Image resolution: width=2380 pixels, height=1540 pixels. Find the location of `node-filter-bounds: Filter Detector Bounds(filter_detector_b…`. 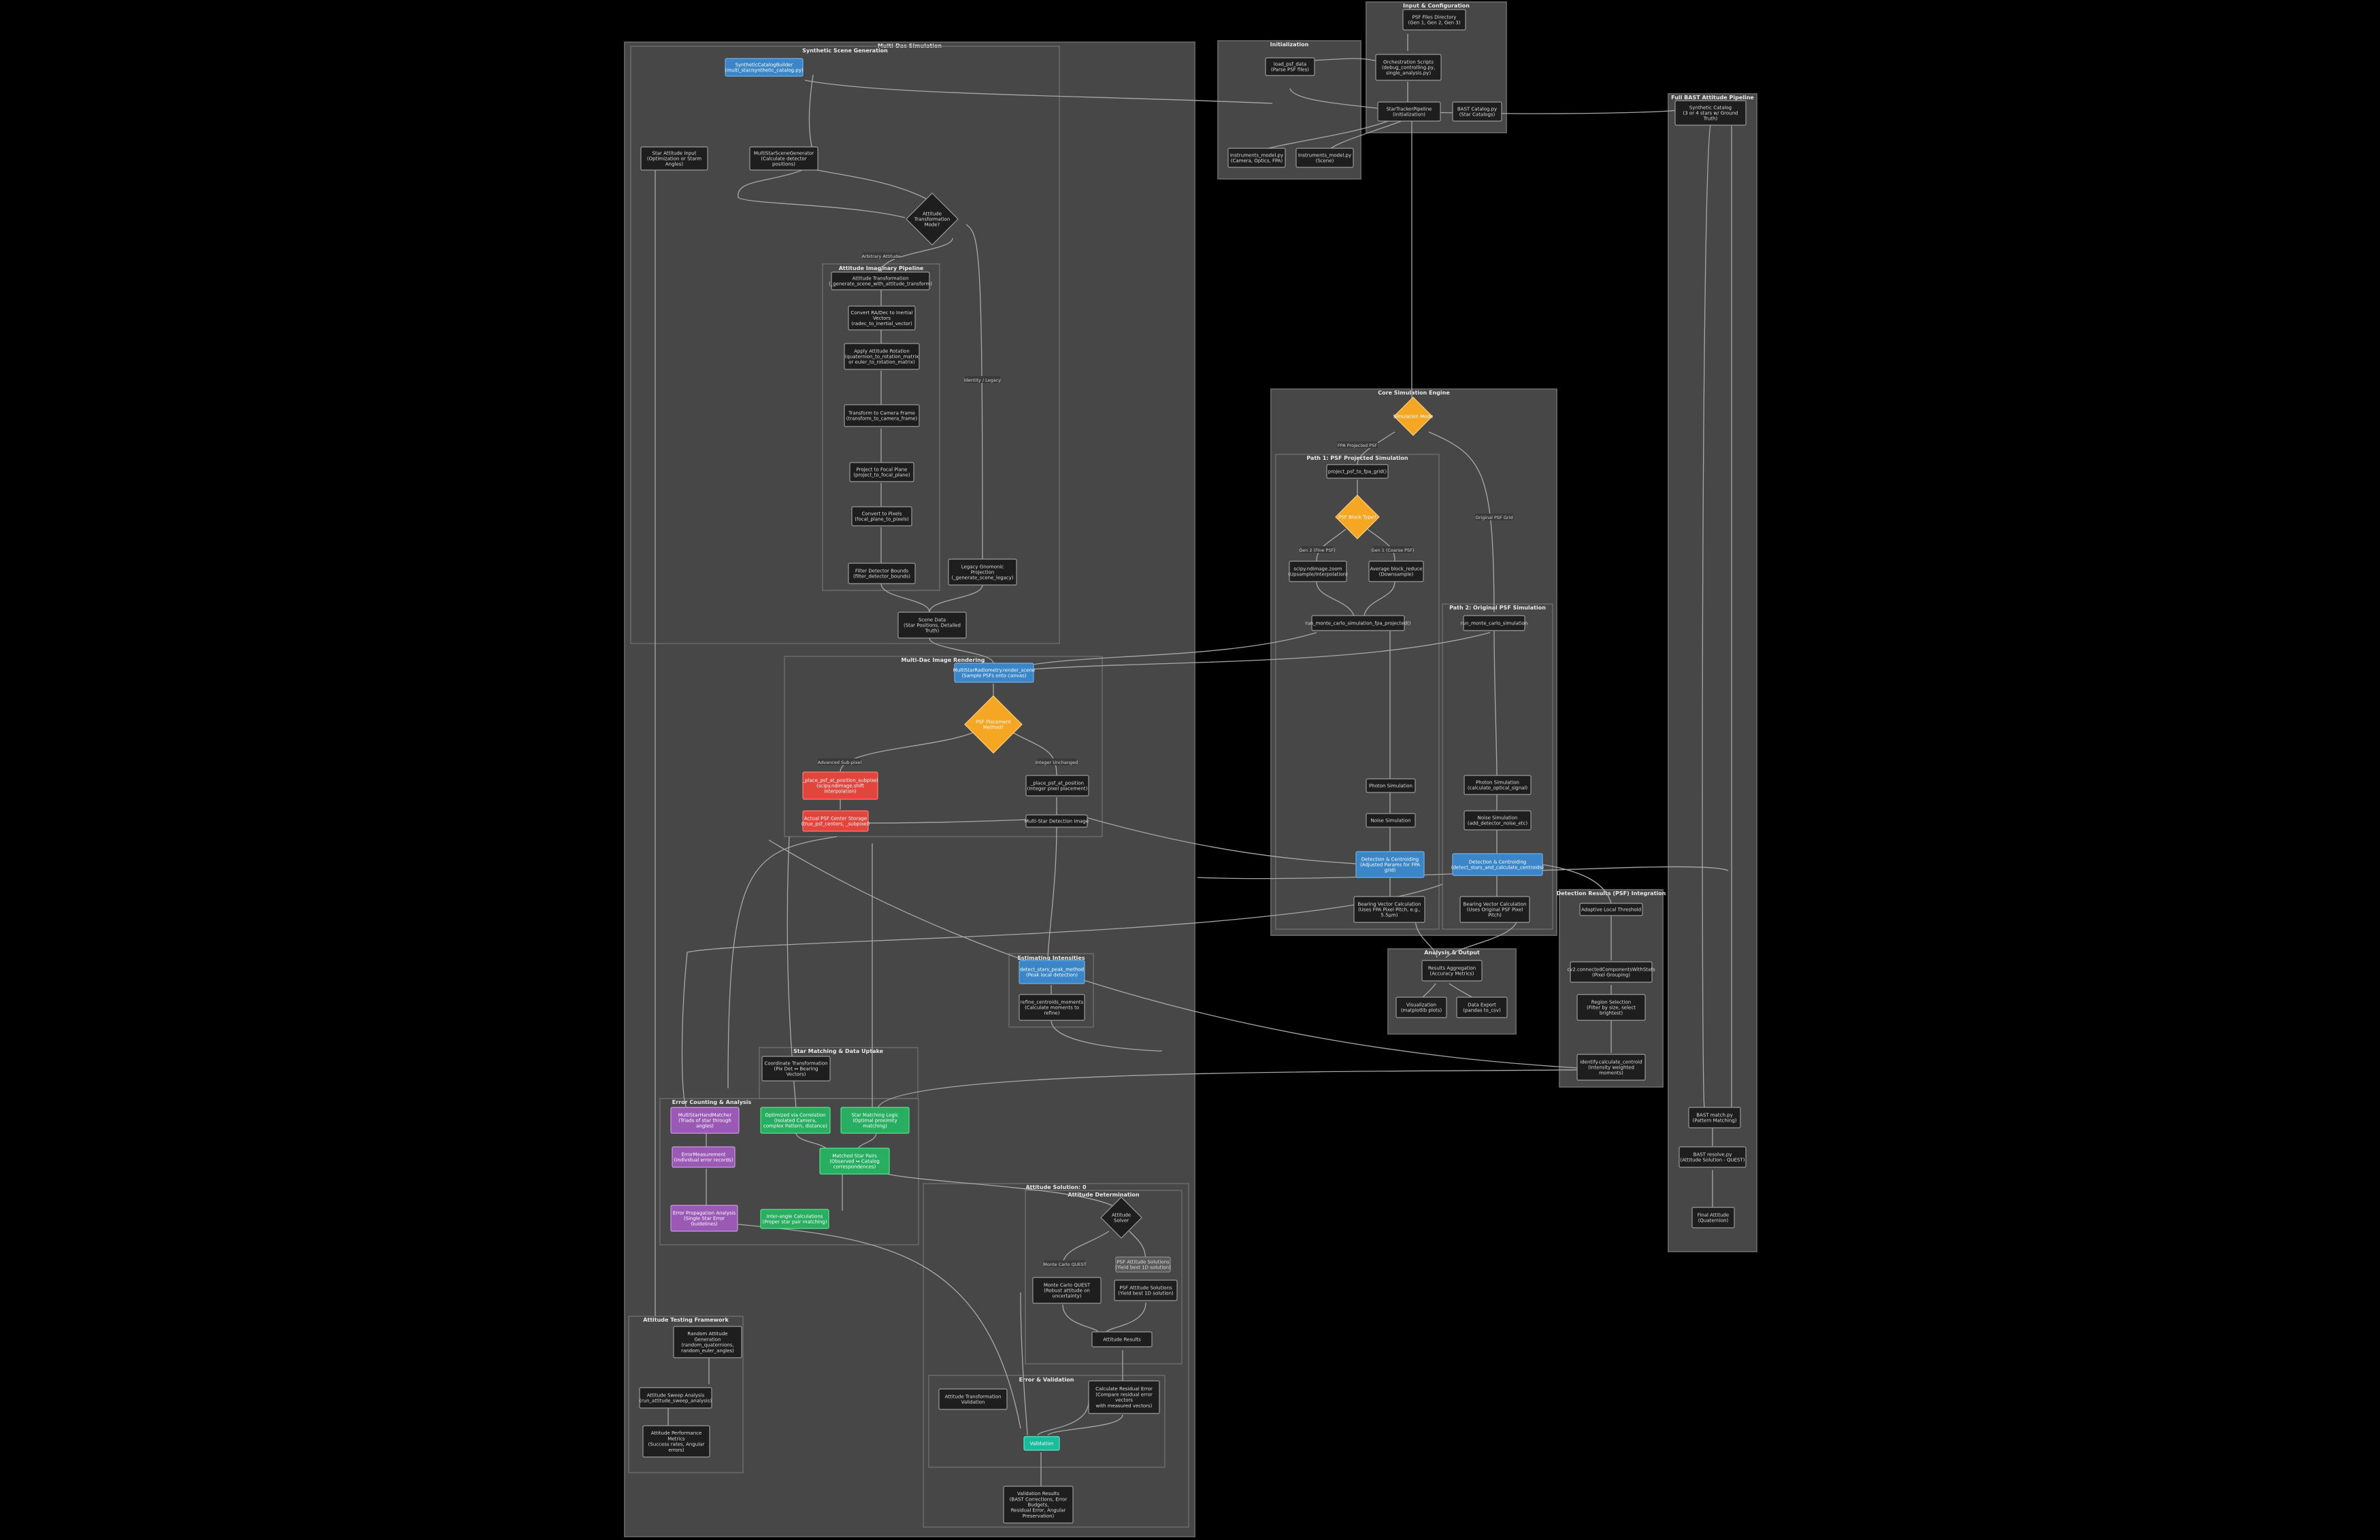

node-filter-bounds: Filter Detector Bounds(filter_detector_b… is located at coordinates (882, 573).